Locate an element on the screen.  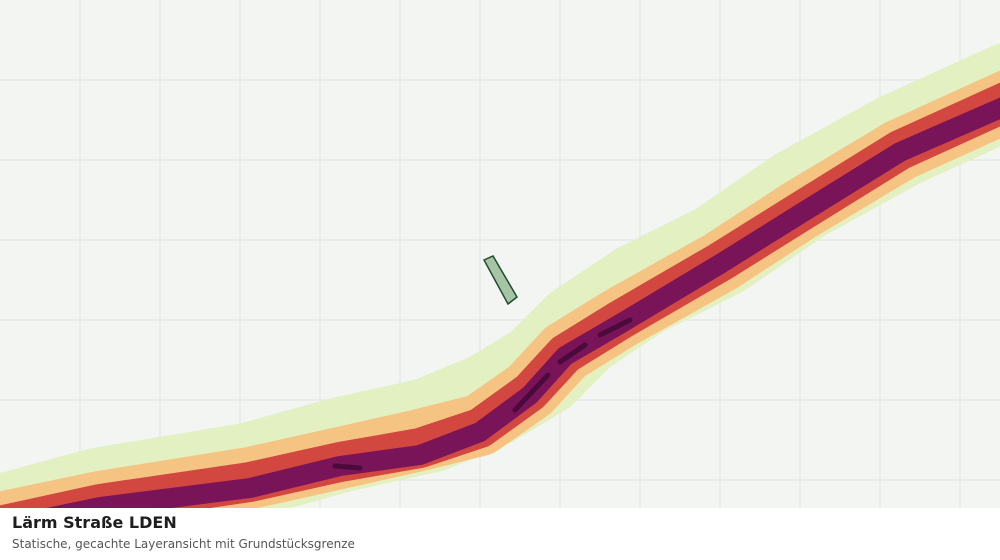
layer-title: Lärm Straße LDEN is located at coordinates (94, 522).